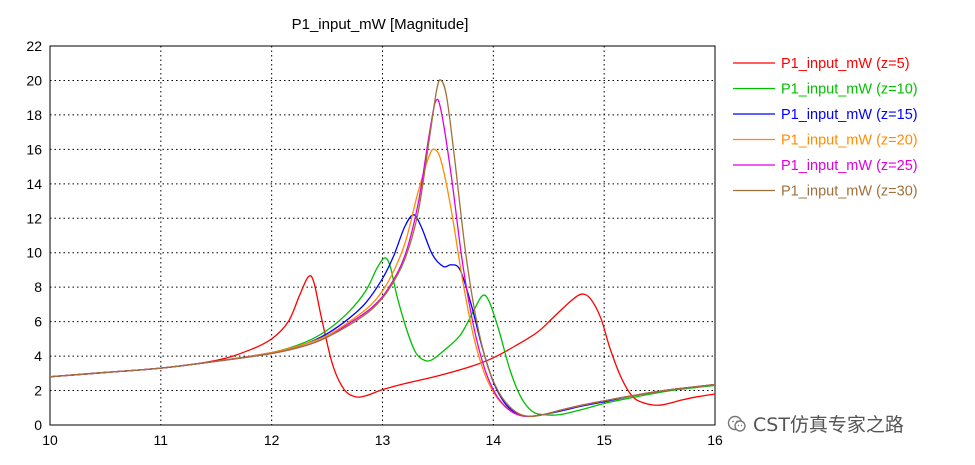 The height and width of the screenshot is (465, 975). Describe the element at coordinates (34, 253) in the screenshot. I see `y-tick-label: 10` at that location.